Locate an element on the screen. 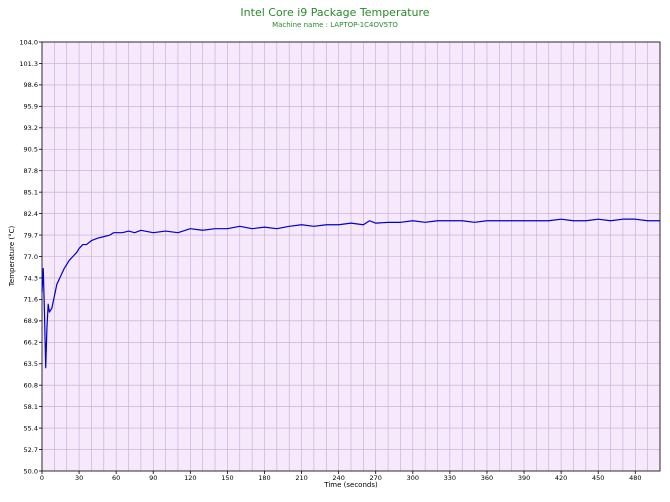 The width and height of the screenshot is (670, 502). y-tick-label: 60.8 is located at coordinates (31, 386).